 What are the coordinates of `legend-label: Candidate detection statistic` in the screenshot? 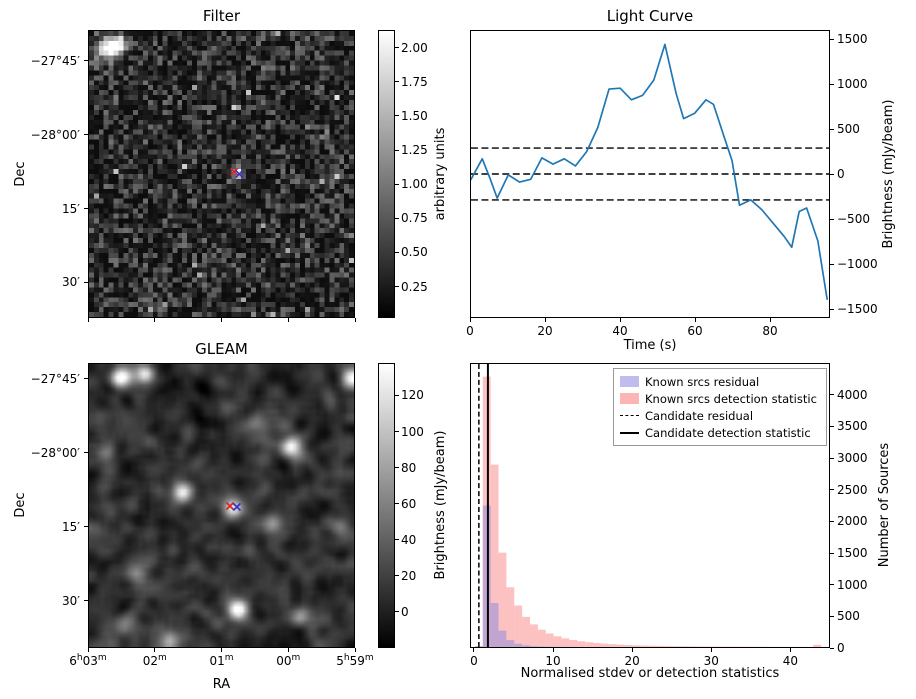 It's located at (728, 432).